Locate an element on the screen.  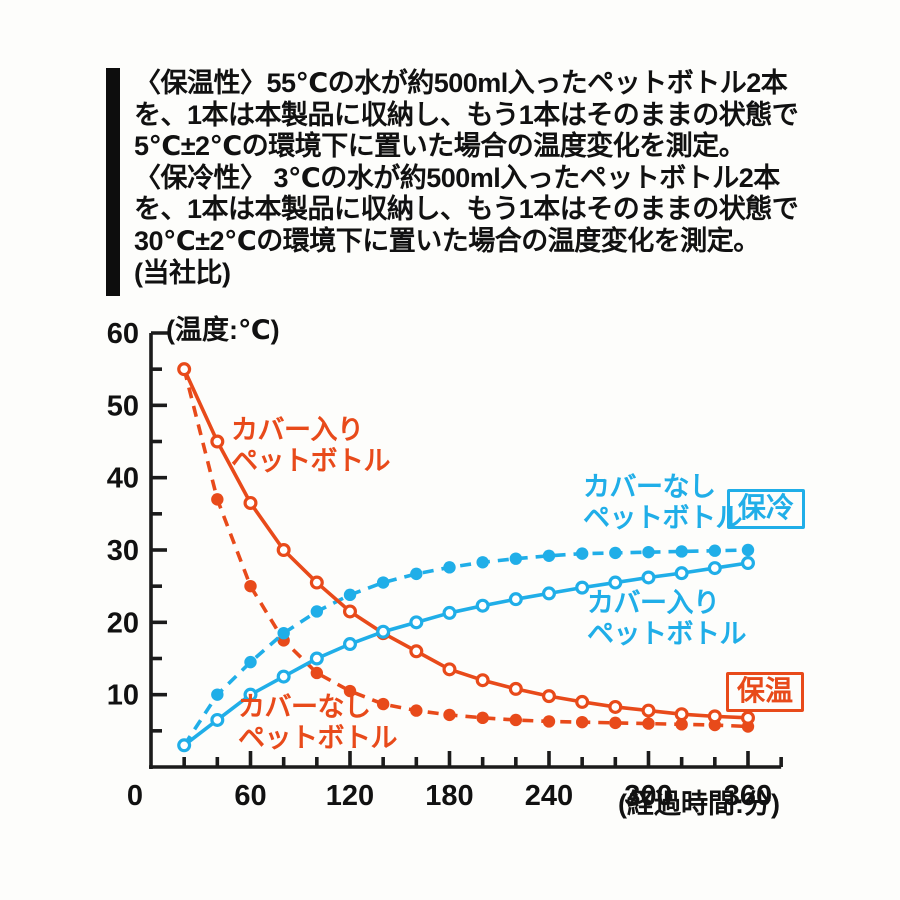
y-axis-caption: (温度:℃) is located at coordinates (223, 330).